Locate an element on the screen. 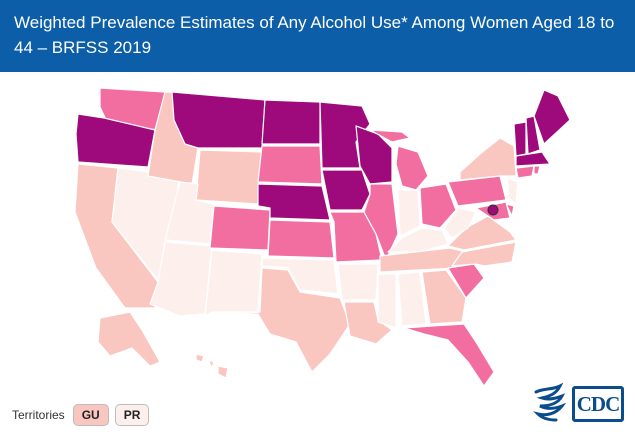 The height and width of the screenshot is (446, 635). state-MA is located at coordinates (533, 159).